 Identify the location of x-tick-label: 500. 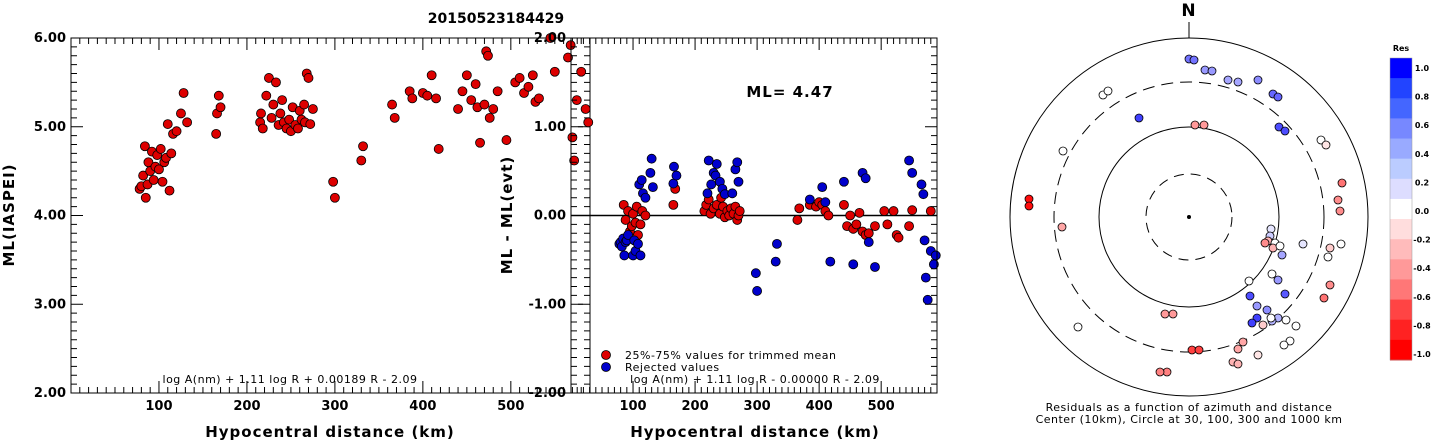
(881, 406).